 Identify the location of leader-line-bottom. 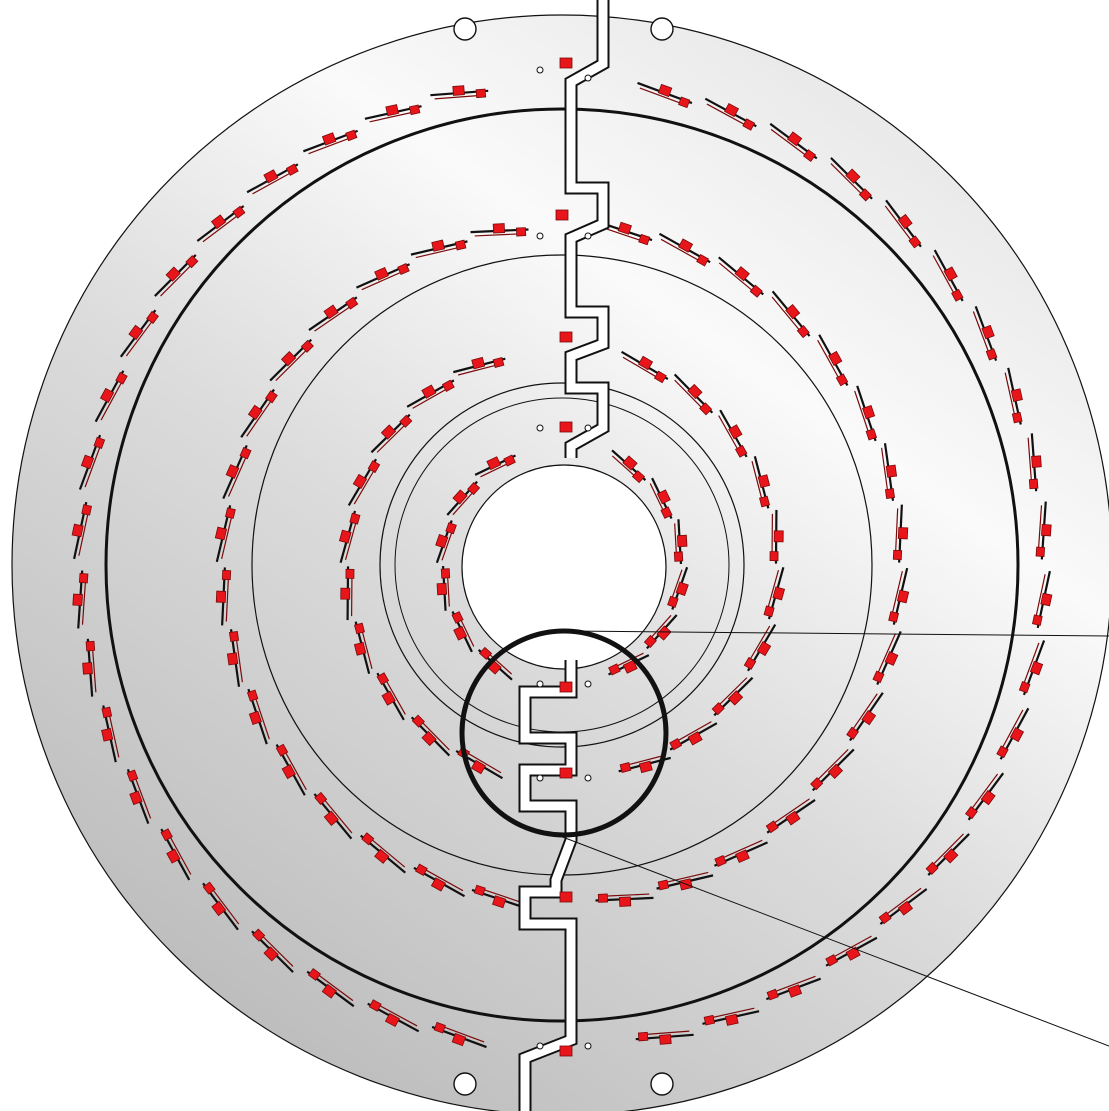
(834, 941).